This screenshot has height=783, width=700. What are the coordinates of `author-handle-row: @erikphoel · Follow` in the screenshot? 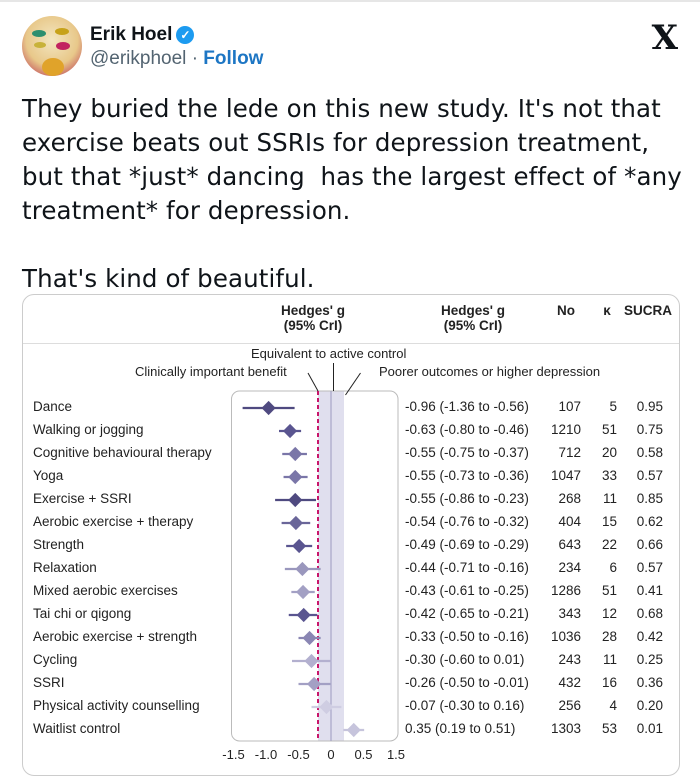 It's located at (177, 58).